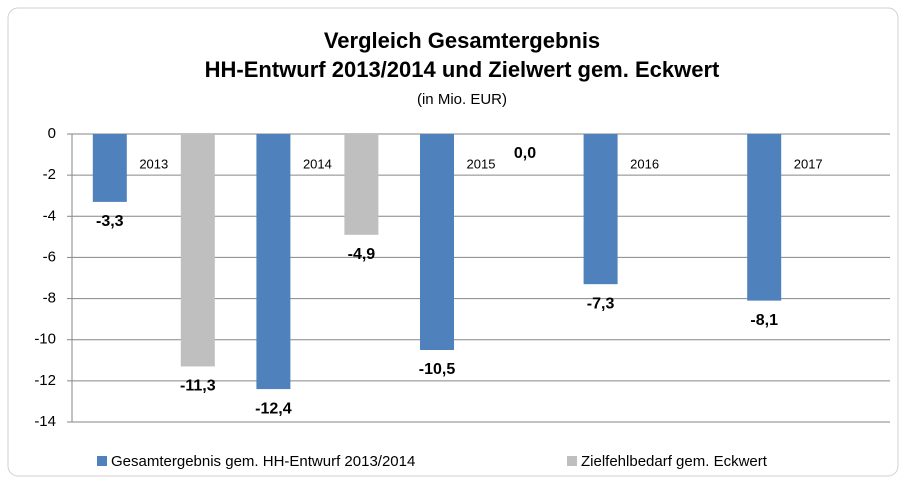 This screenshot has width=906, height=481. I want to click on x-tick-label: 2013, so click(153, 163).